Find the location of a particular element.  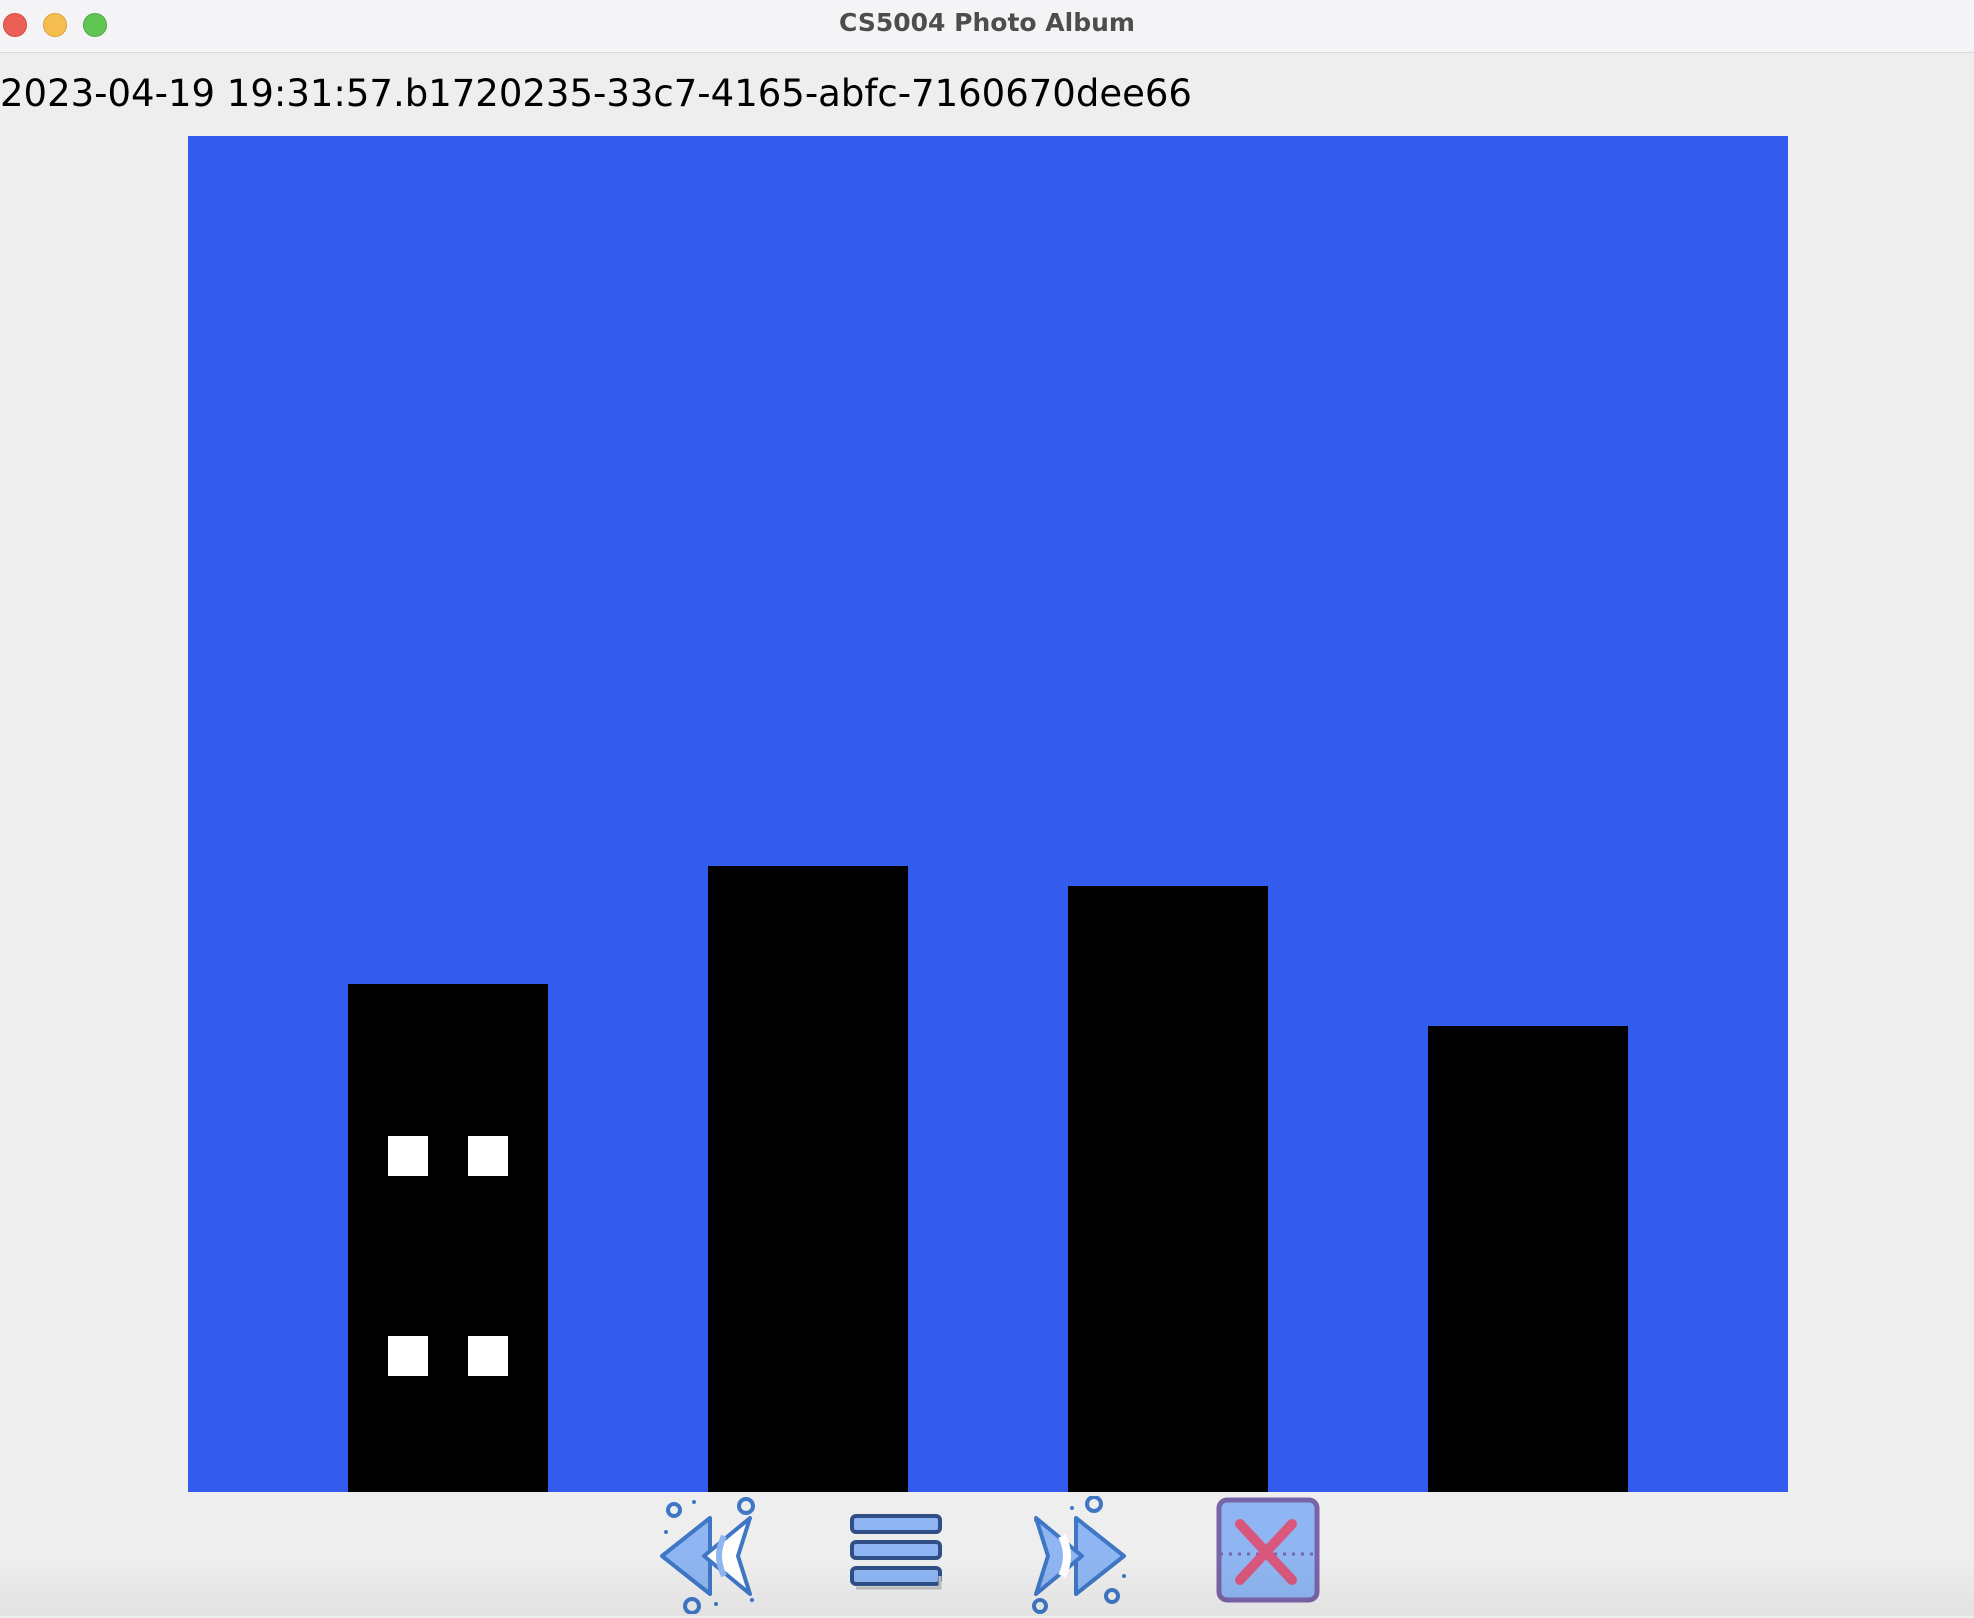

window-title: CS5004 Photo Album is located at coordinates (987, 22).